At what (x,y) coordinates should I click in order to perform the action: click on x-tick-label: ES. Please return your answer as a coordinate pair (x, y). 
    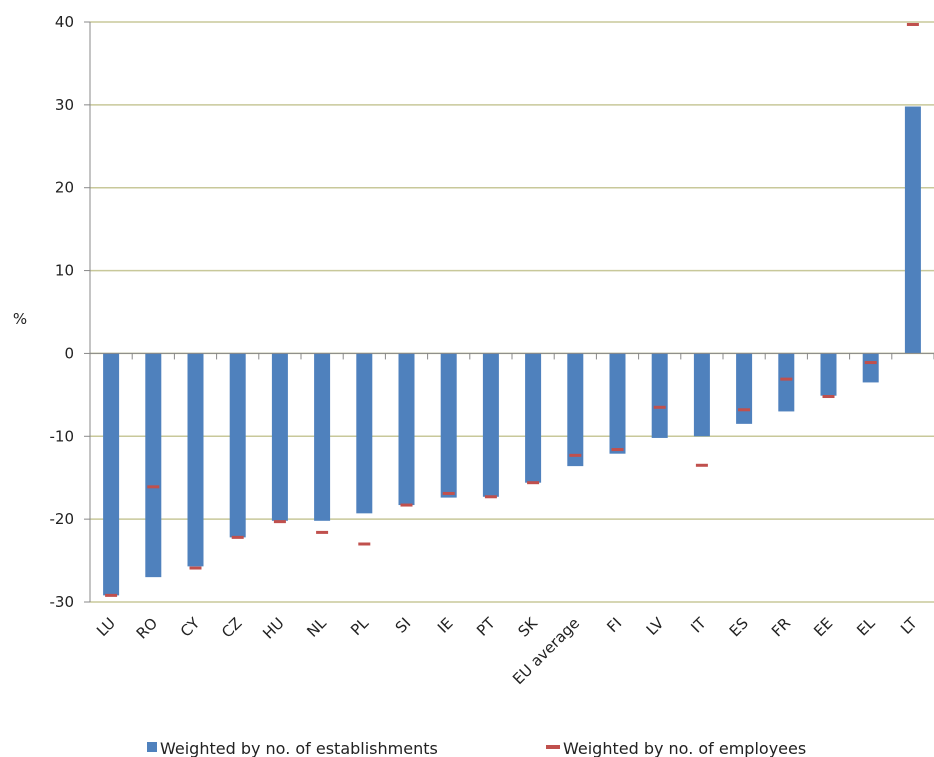
    Looking at the image, I should click on (739, 627).